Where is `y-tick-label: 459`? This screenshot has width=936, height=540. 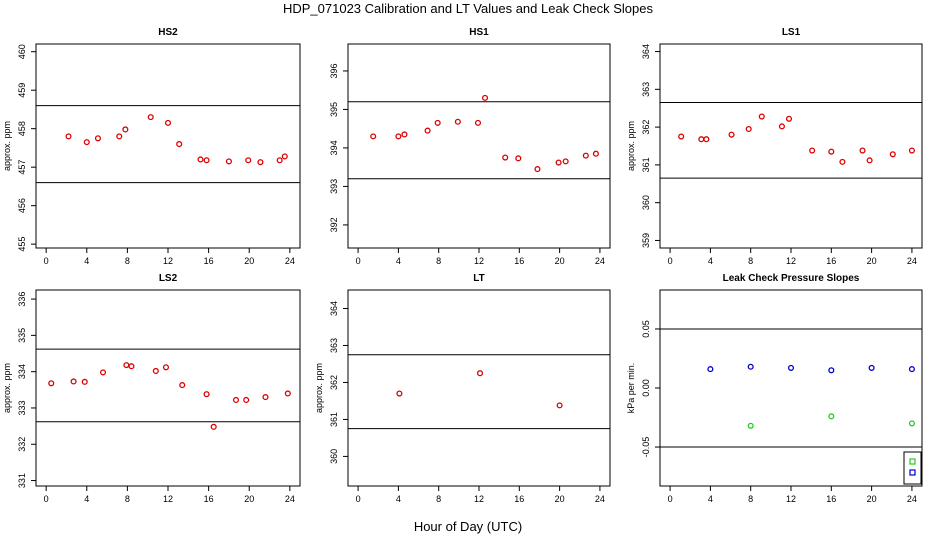
y-tick-label: 459 is located at coordinates (22, 90).